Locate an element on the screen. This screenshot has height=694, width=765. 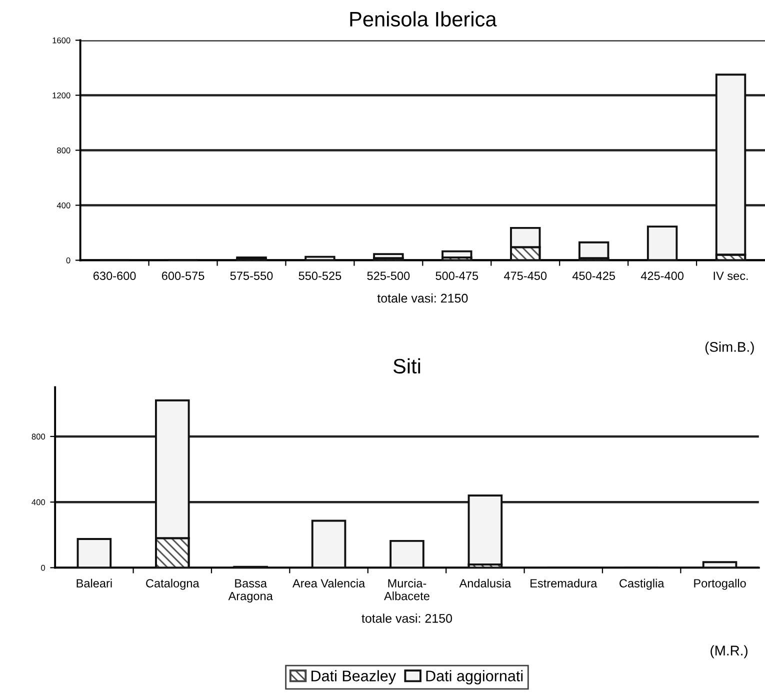
chart-title: Penisola Iberica is located at coordinates (423, 19).